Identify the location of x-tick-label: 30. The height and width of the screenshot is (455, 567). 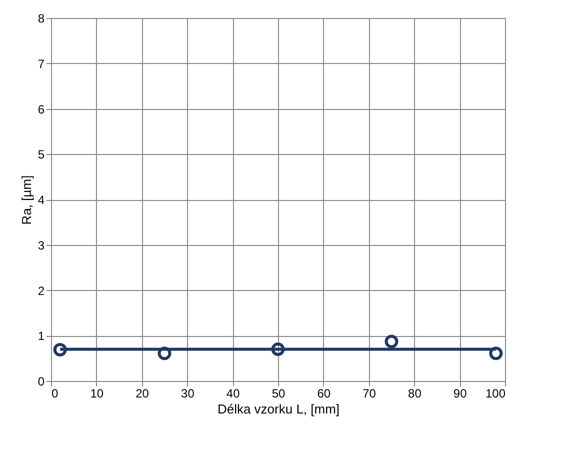
(188, 393).